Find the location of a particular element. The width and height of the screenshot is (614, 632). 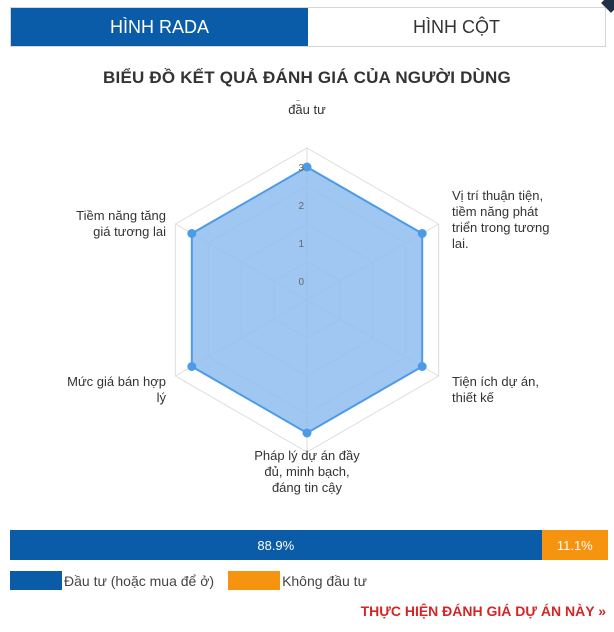

tab-column: HÌNH CỘT is located at coordinates (456, 27).